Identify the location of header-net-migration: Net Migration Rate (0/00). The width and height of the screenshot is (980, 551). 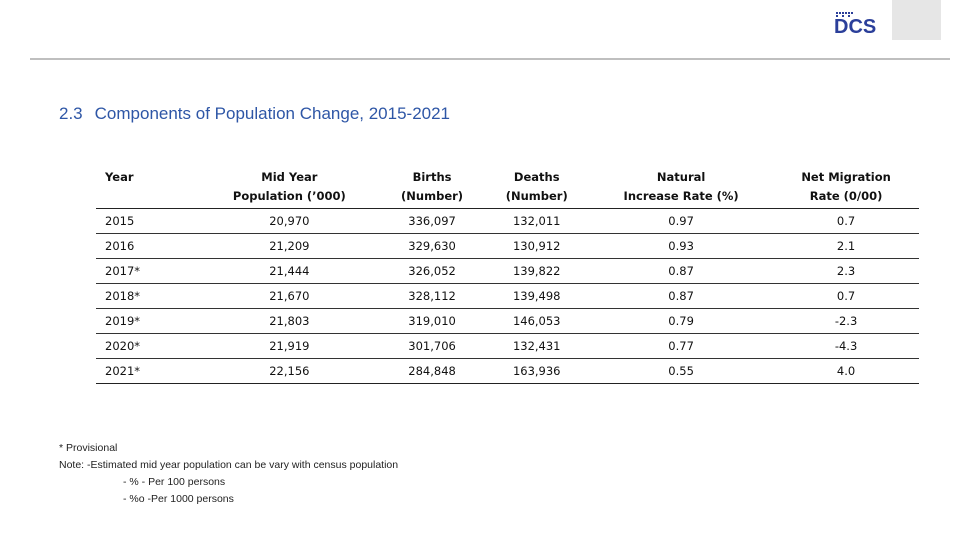
(846, 187).